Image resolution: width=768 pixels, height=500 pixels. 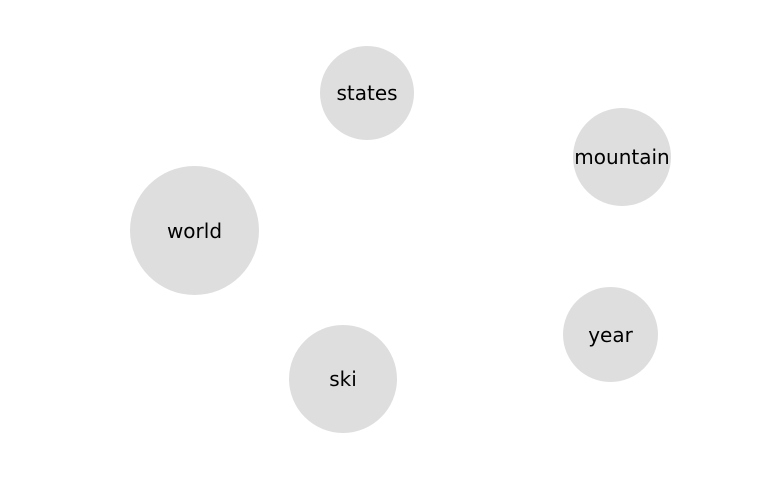 I want to click on bubble-label-world: world, so click(x=194, y=230).